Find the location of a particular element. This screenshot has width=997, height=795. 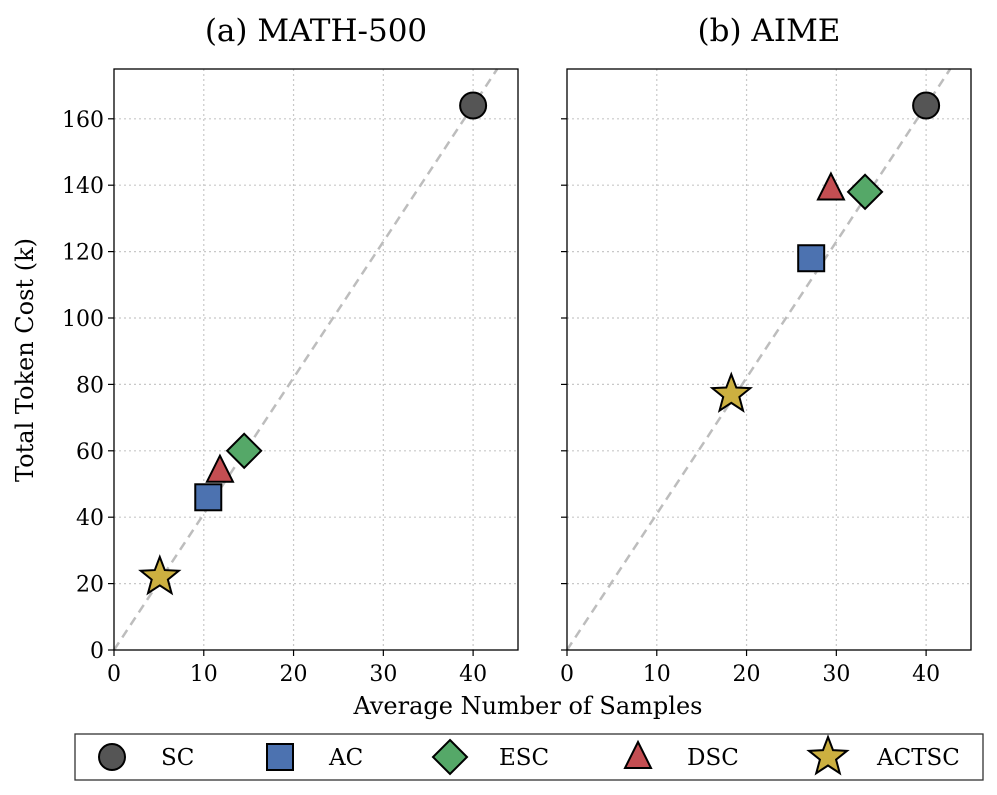

y-tick-label: 120 is located at coordinates (83, 253).